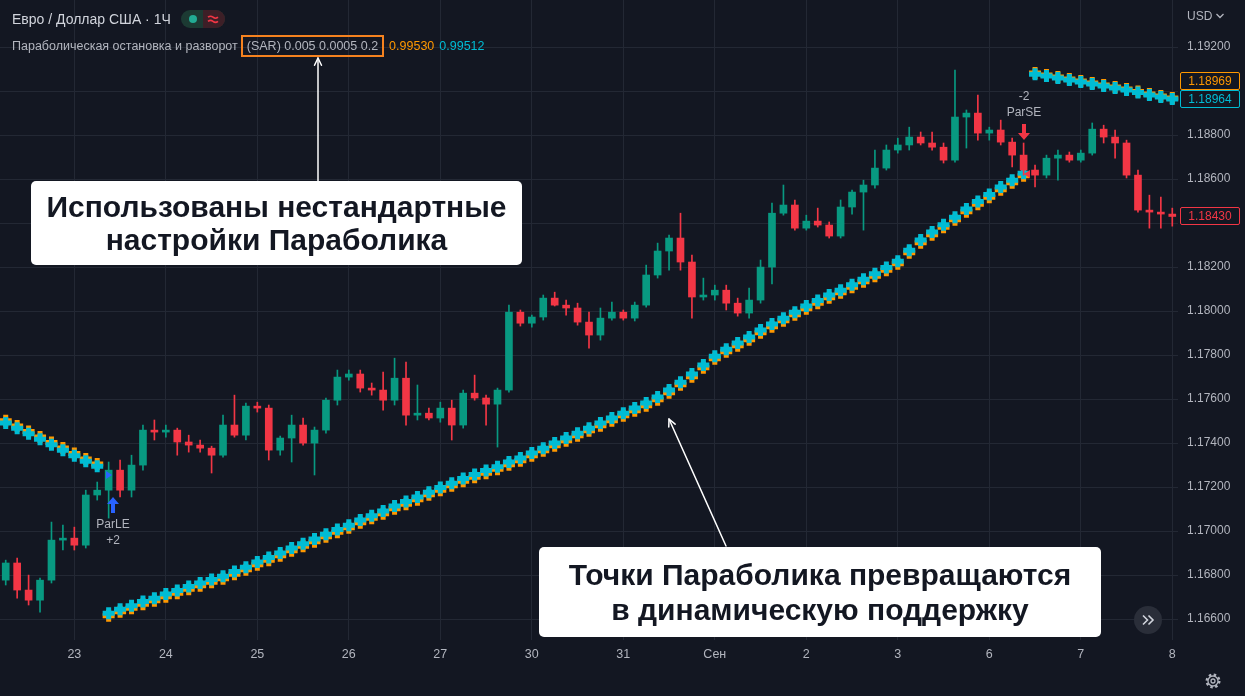 The height and width of the screenshot is (696, 1245). I want to click on x-tick-label: 6, so click(989, 653).